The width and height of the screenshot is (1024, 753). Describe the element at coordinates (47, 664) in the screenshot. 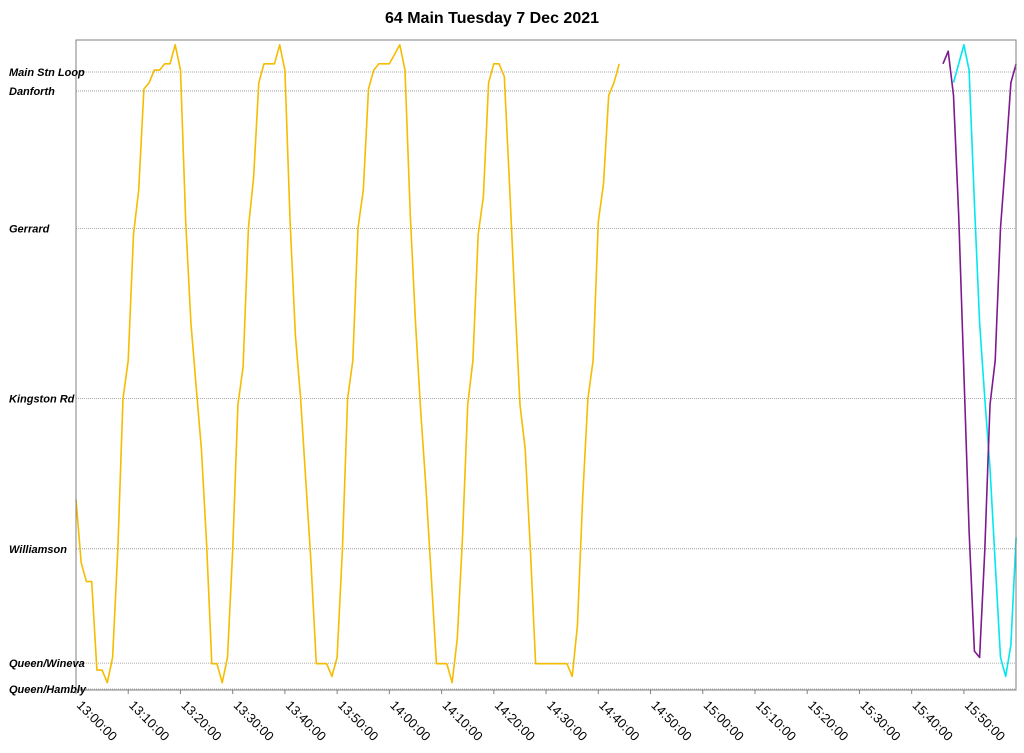

I see `stop-label: Queen/Wineva` at that location.